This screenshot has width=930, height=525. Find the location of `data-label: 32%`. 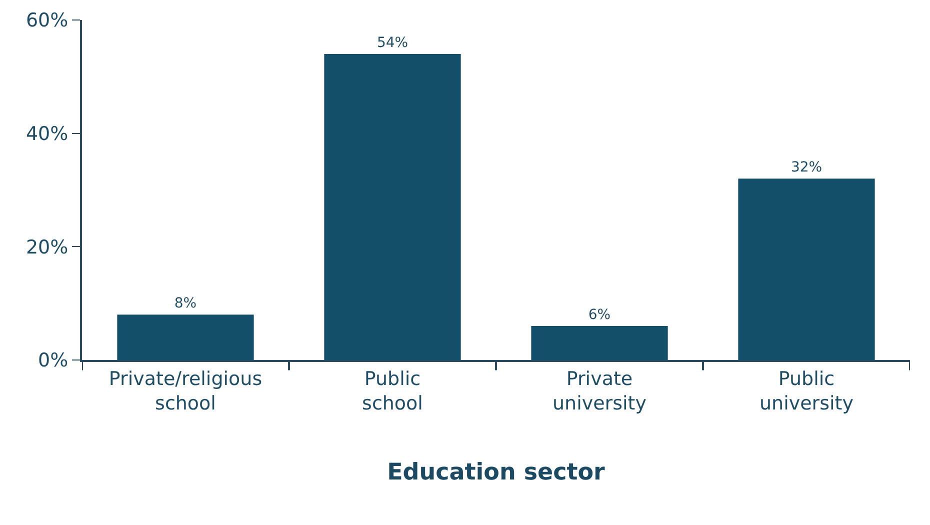

data-label: 32% is located at coordinates (806, 168).